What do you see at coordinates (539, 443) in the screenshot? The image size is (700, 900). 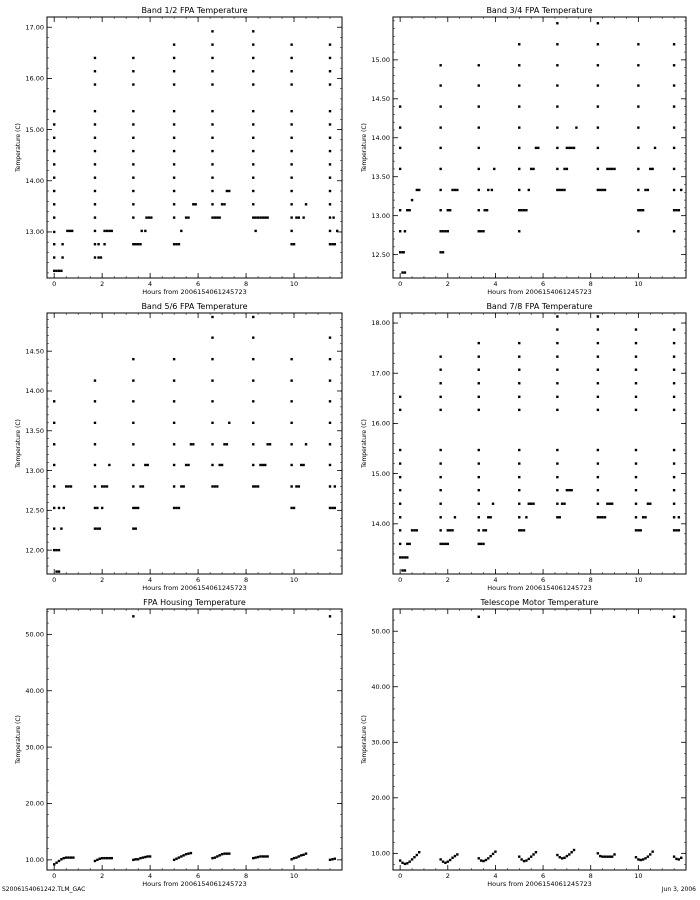 I see `plot-frame` at bounding box center [539, 443].